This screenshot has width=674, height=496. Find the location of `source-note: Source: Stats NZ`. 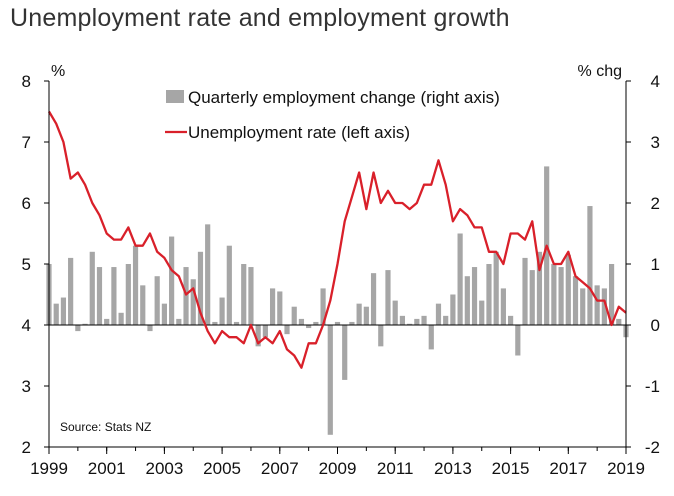

source-note: Source: Stats NZ is located at coordinates (105, 427).